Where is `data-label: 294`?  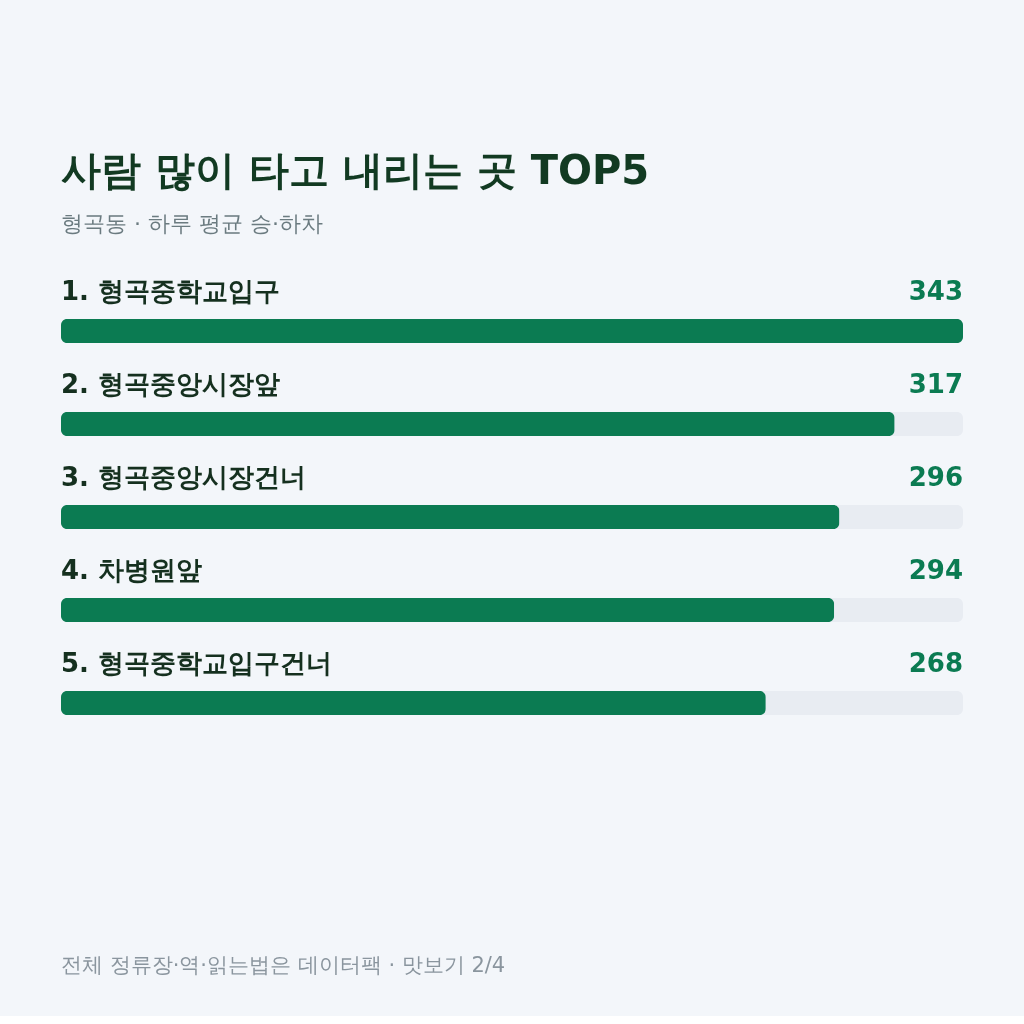 data-label: 294 is located at coordinates (935, 570).